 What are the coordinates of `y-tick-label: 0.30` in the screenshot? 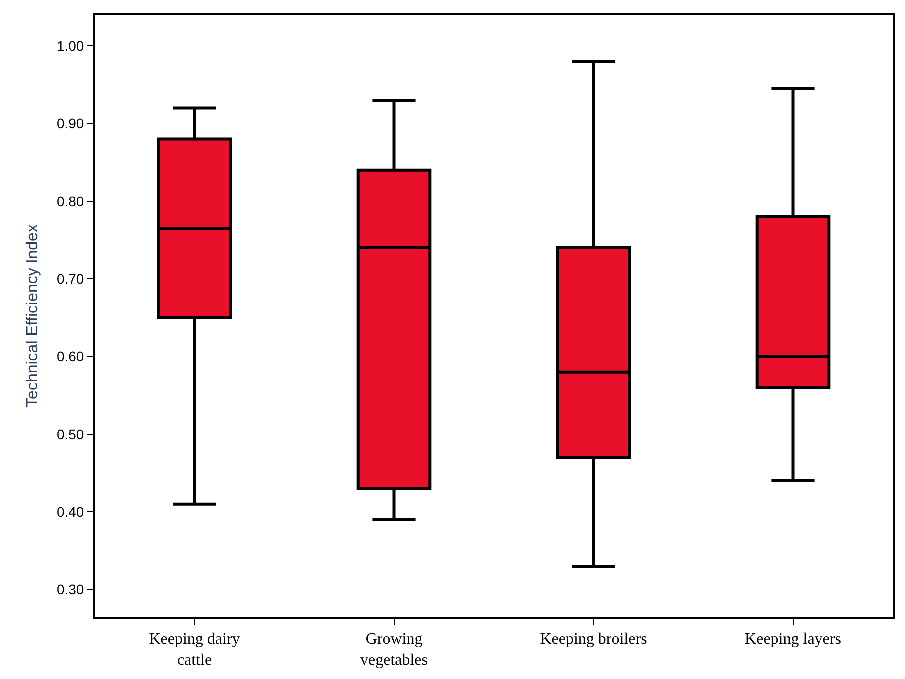 It's located at (70, 590).